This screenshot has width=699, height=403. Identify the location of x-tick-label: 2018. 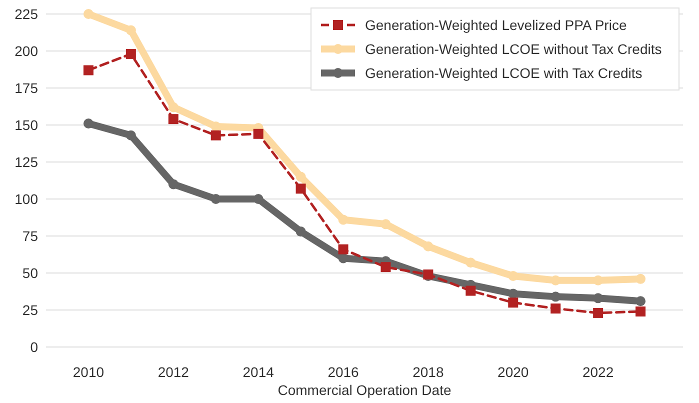
(428, 372).